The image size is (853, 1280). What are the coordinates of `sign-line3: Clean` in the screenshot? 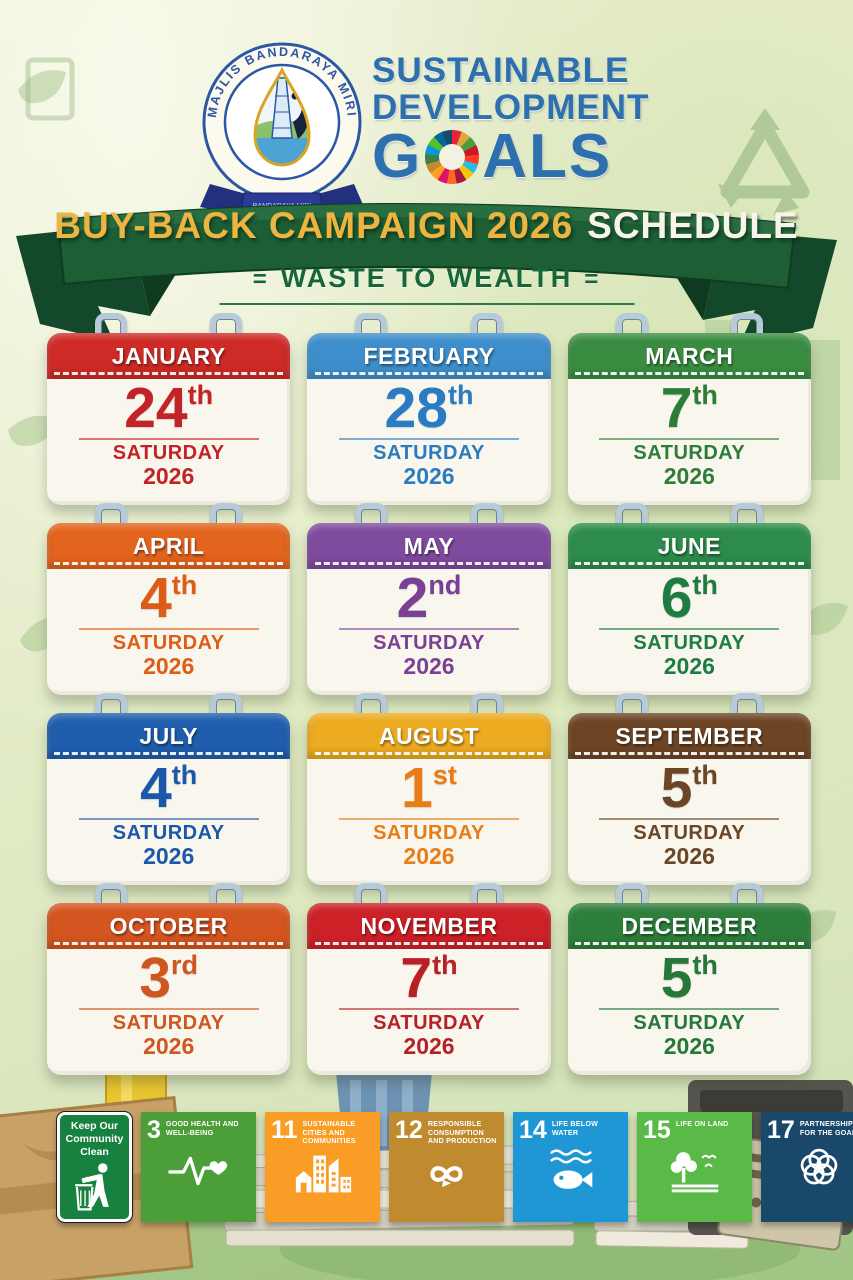 It's located at (94, 1152).